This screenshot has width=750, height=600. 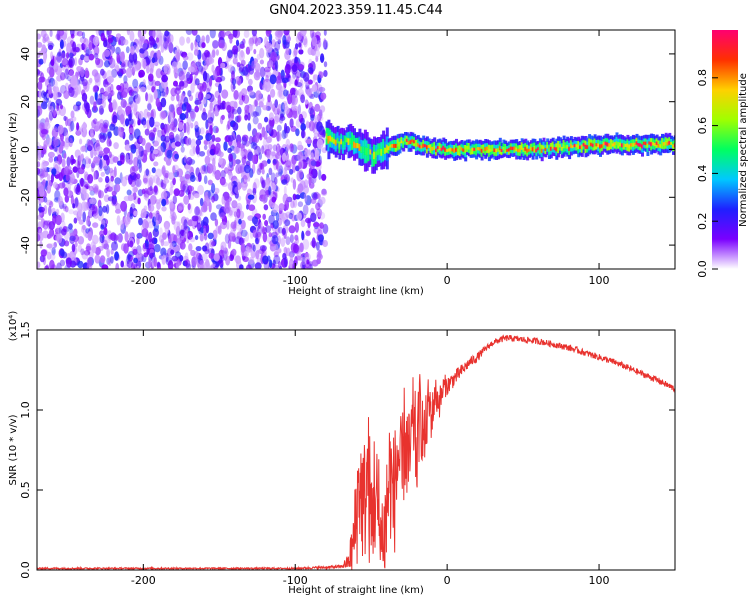 I want to click on x-tick-label: -100, so click(x=295, y=580).